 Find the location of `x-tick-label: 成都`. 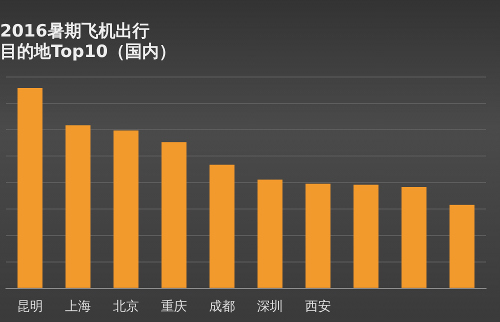

x-tick-label: 成都 is located at coordinates (222, 307).